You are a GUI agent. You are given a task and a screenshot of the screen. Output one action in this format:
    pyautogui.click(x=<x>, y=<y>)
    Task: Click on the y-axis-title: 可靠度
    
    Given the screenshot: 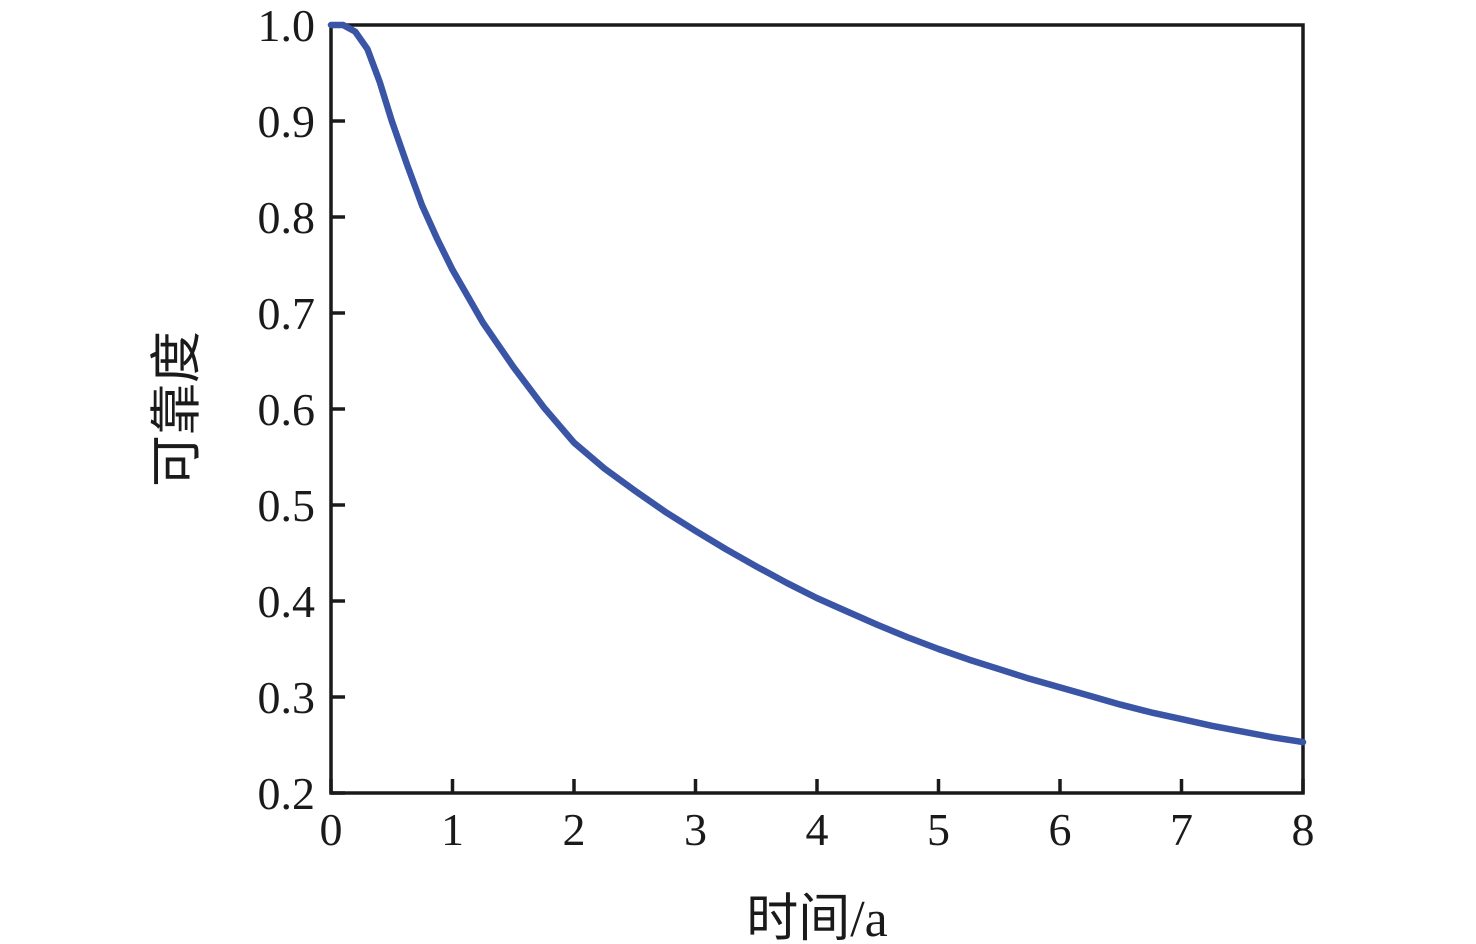 What is the action you would take?
    pyautogui.click(x=178, y=409)
    